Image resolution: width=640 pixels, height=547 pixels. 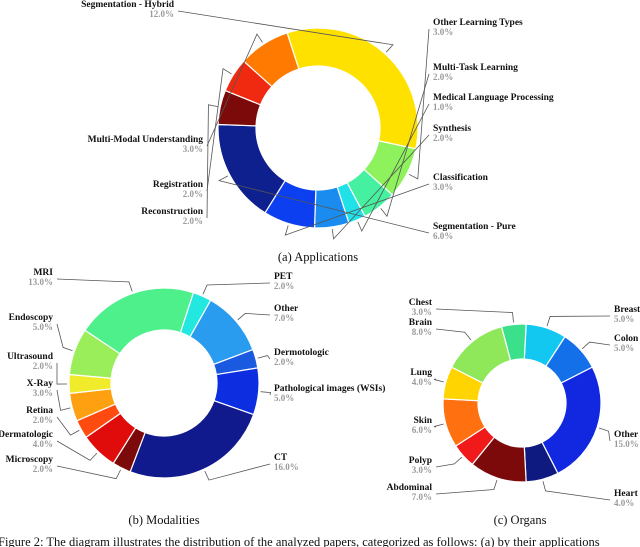 I want to click on applications-leader-other-learning-types, so click(x=419, y=104).